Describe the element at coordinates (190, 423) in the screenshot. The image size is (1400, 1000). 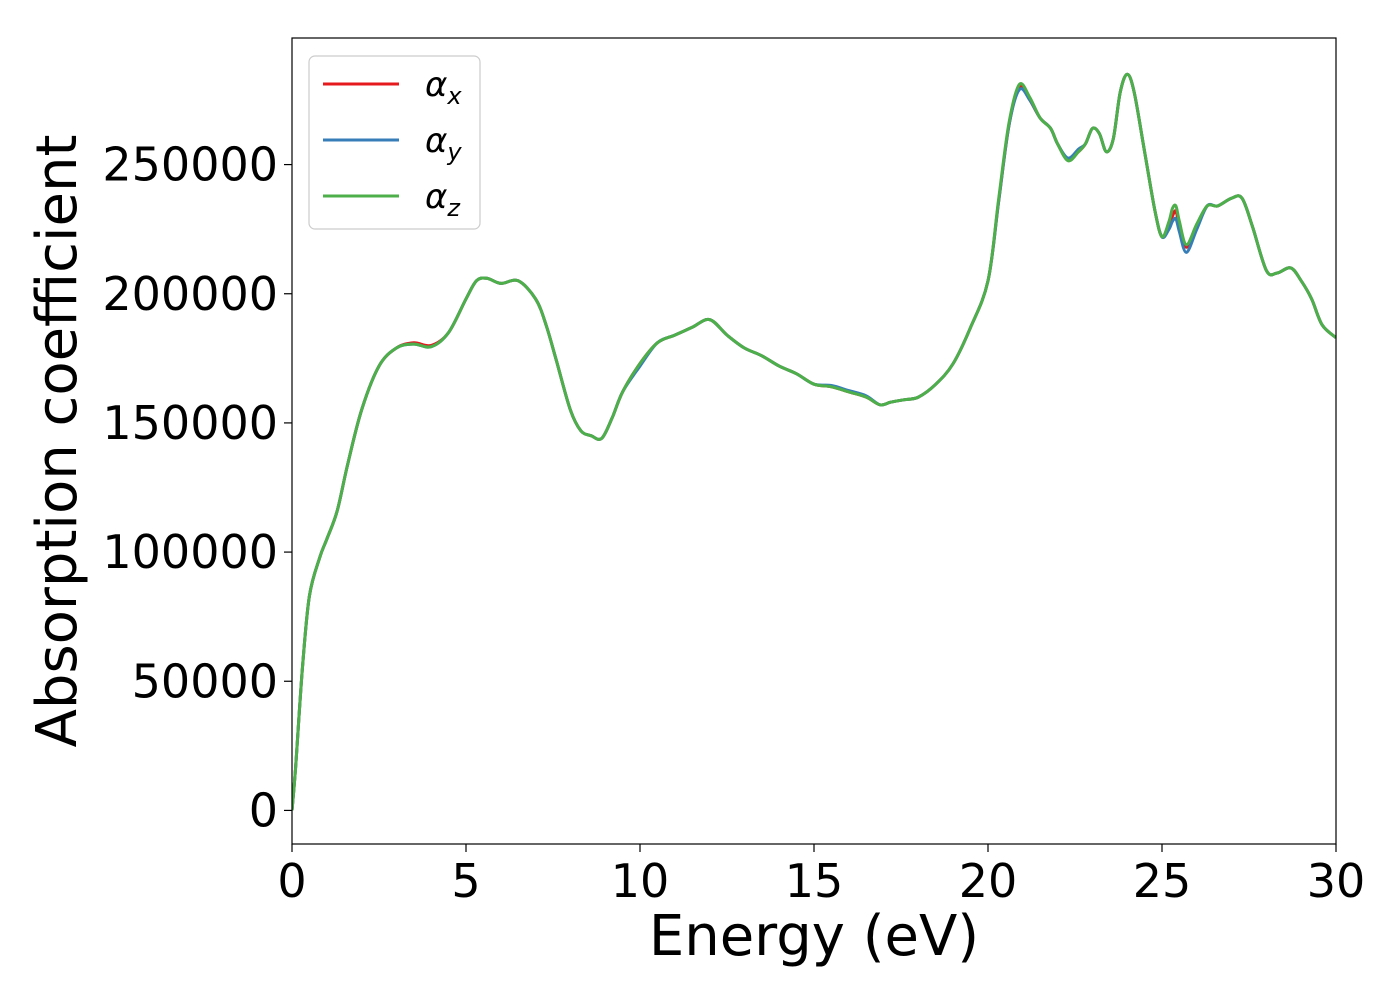
I see `y-tick-label: 150000` at that location.